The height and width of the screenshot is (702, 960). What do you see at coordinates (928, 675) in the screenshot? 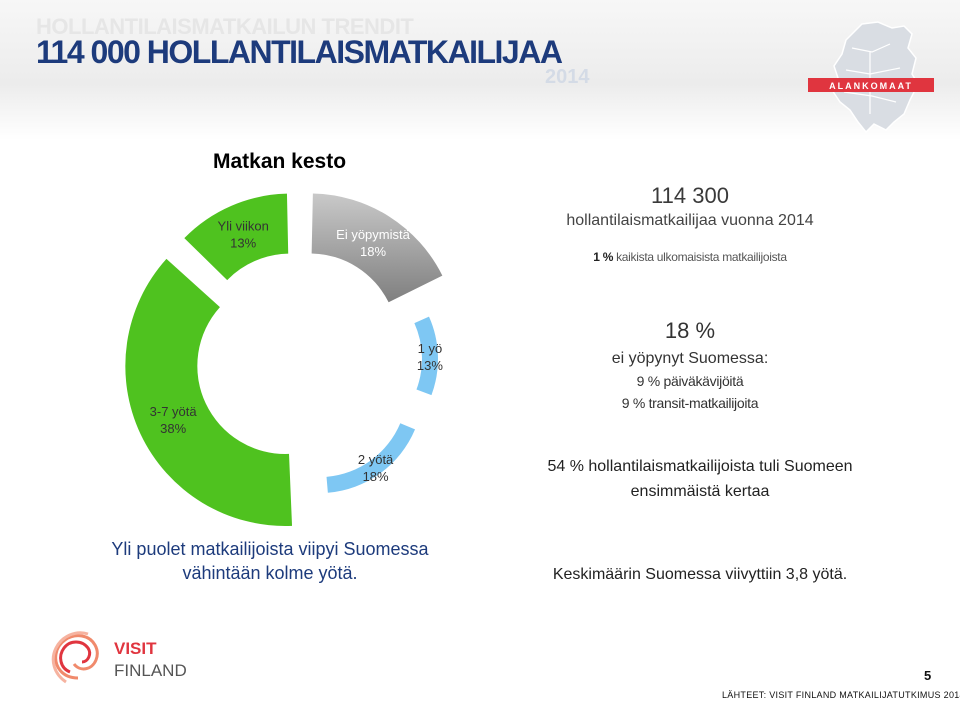
I see `page-number: 5` at bounding box center [928, 675].